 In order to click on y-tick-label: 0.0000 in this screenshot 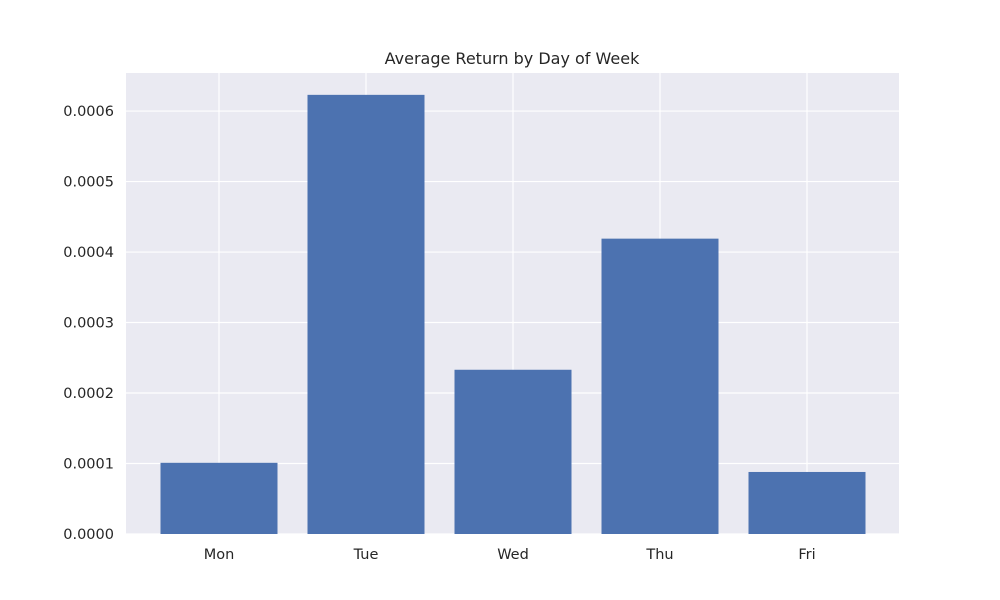, I will do `click(88, 535)`.